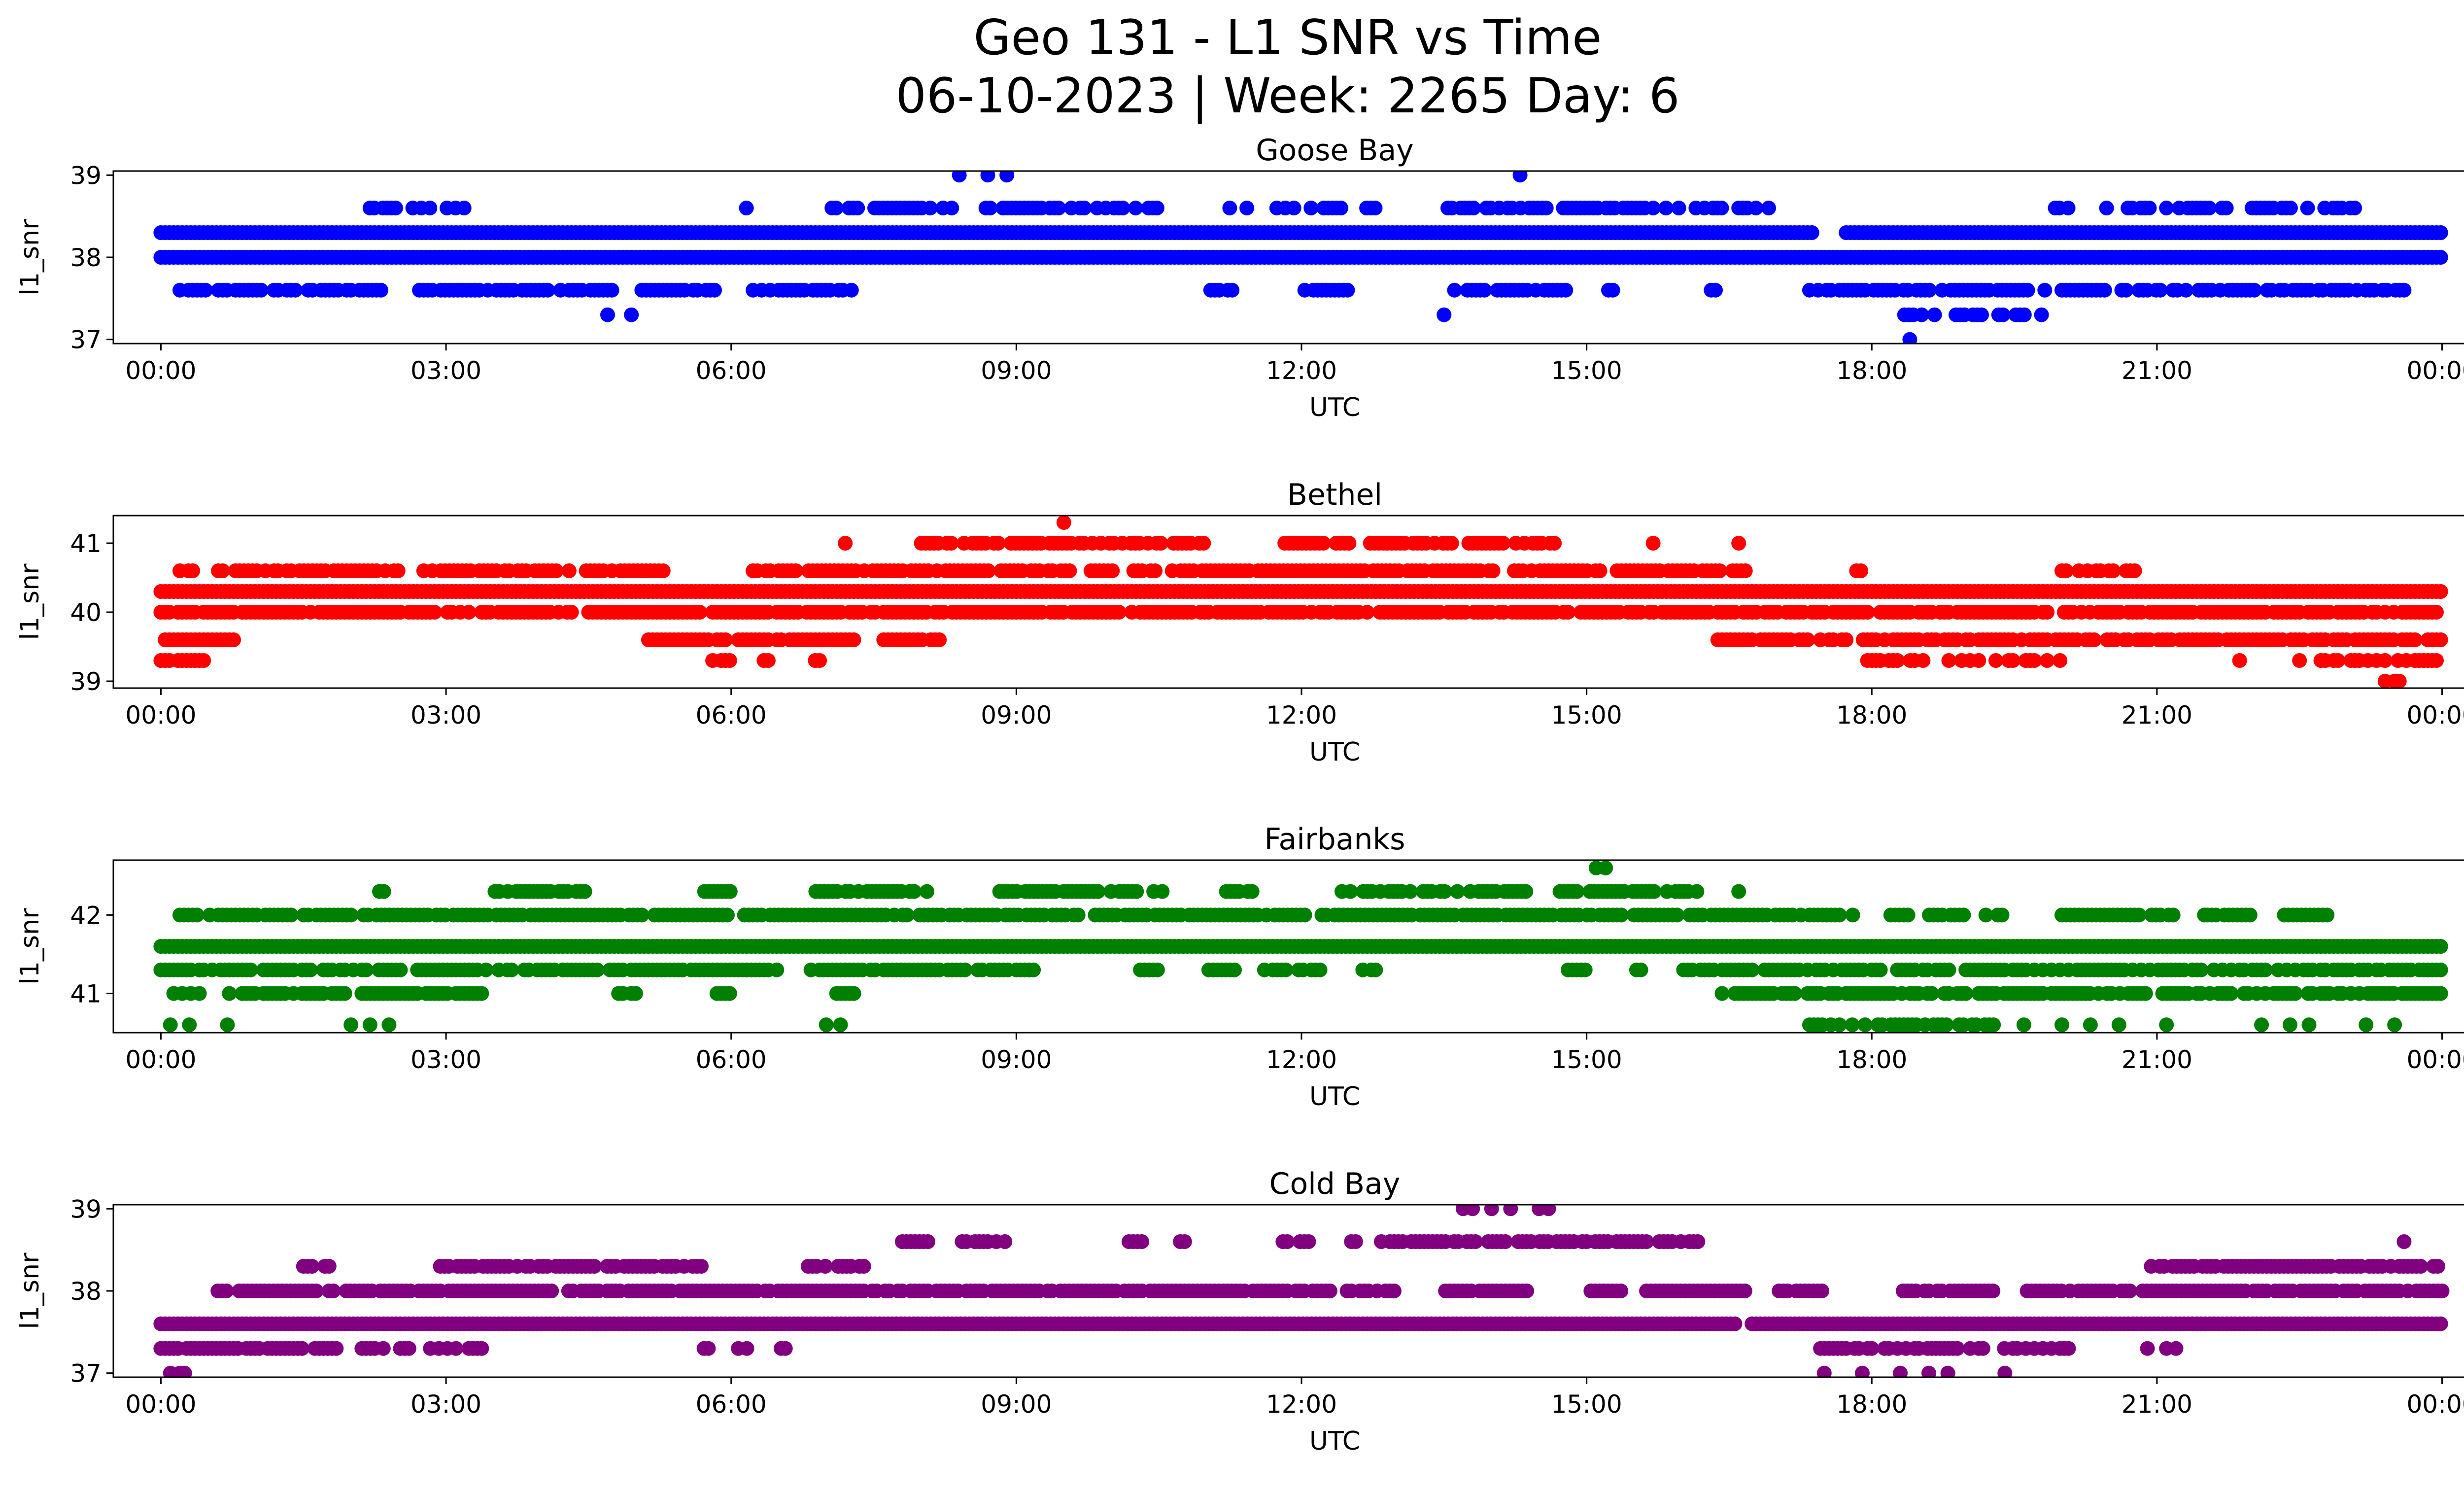 The image size is (2464, 1495). What do you see at coordinates (1334, 752) in the screenshot?
I see `x-axis-label: UTC` at bounding box center [1334, 752].